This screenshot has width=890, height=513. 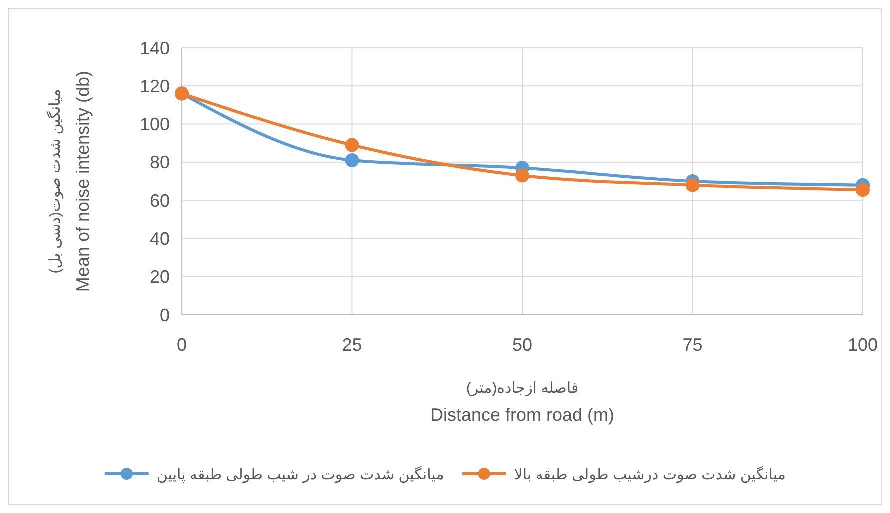 What do you see at coordinates (650, 474) in the screenshot?
I see `legend-label: میانگین شدت صوت درشیب طولی طبقه بالا` at bounding box center [650, 474].